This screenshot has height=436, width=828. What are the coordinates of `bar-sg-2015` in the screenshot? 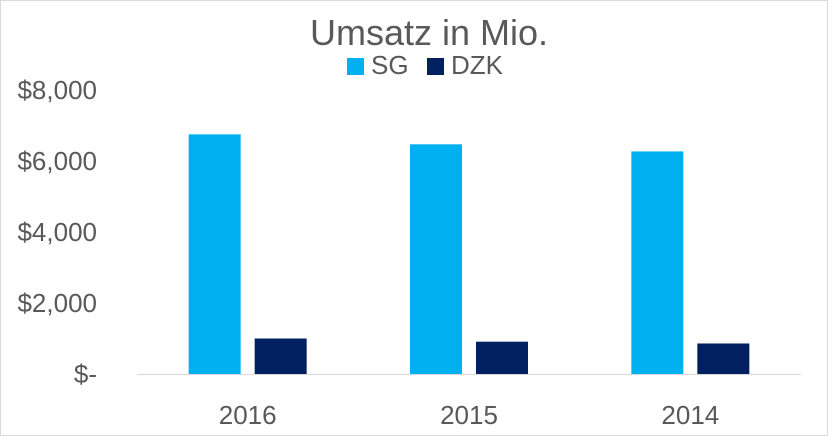 It's located at (436, 259).